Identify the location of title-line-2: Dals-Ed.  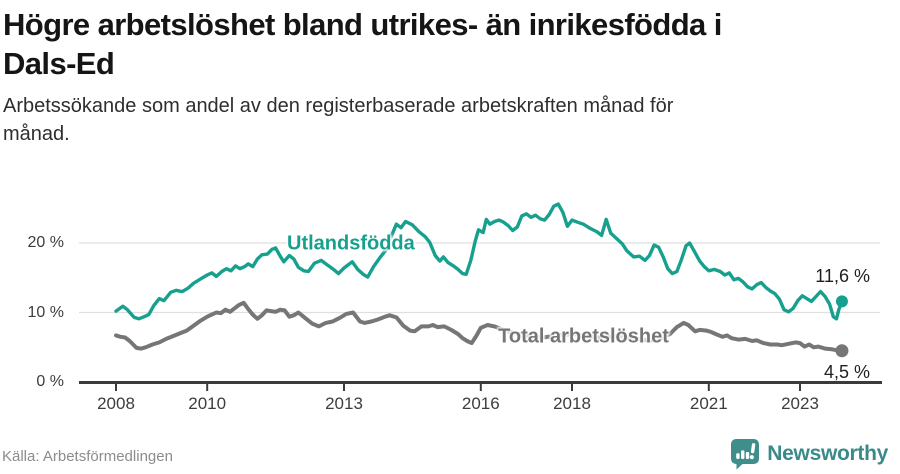
(59, 63).